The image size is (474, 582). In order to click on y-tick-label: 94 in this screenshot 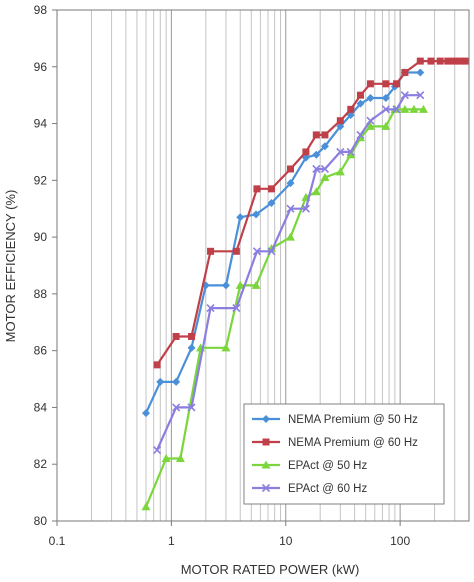, I will do `click(41, 124)`.